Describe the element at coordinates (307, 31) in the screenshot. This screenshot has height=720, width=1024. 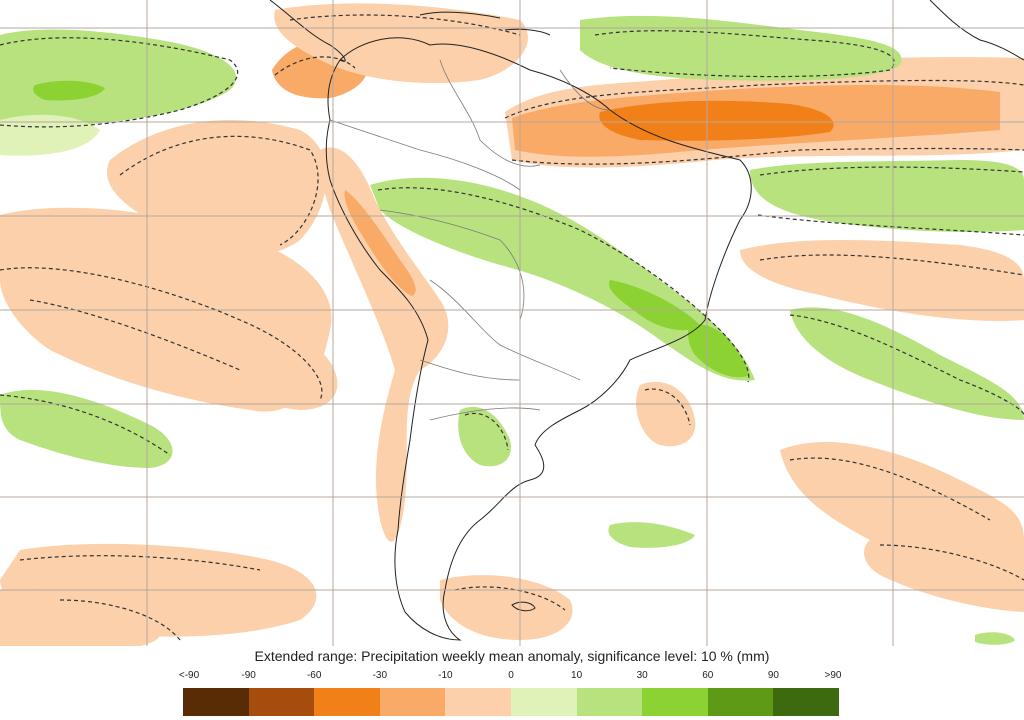
I see `central-america-outline` at that location.